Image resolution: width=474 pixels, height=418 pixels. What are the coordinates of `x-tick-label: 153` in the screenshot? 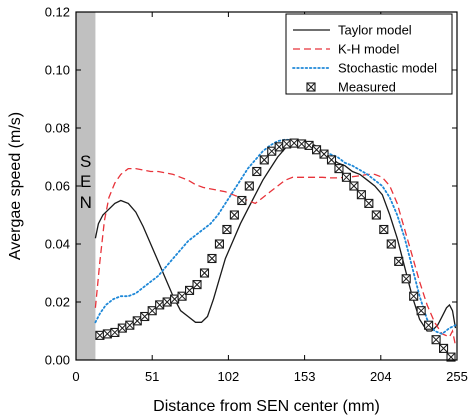 It's located at (305, 376).